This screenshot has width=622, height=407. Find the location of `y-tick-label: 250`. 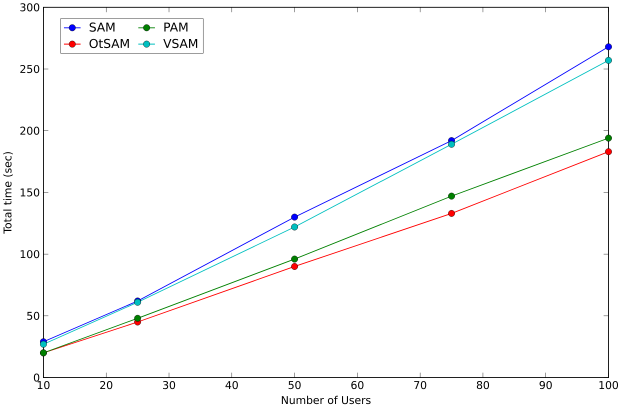

y-tick-label: 250 is located at coordinates (30, 68).